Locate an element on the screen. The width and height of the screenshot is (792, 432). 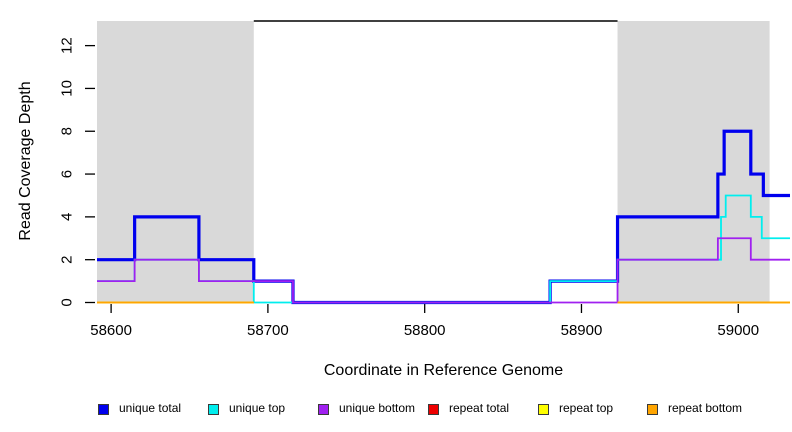
y-tick-label: 6 is located at coordinates (67, 174).